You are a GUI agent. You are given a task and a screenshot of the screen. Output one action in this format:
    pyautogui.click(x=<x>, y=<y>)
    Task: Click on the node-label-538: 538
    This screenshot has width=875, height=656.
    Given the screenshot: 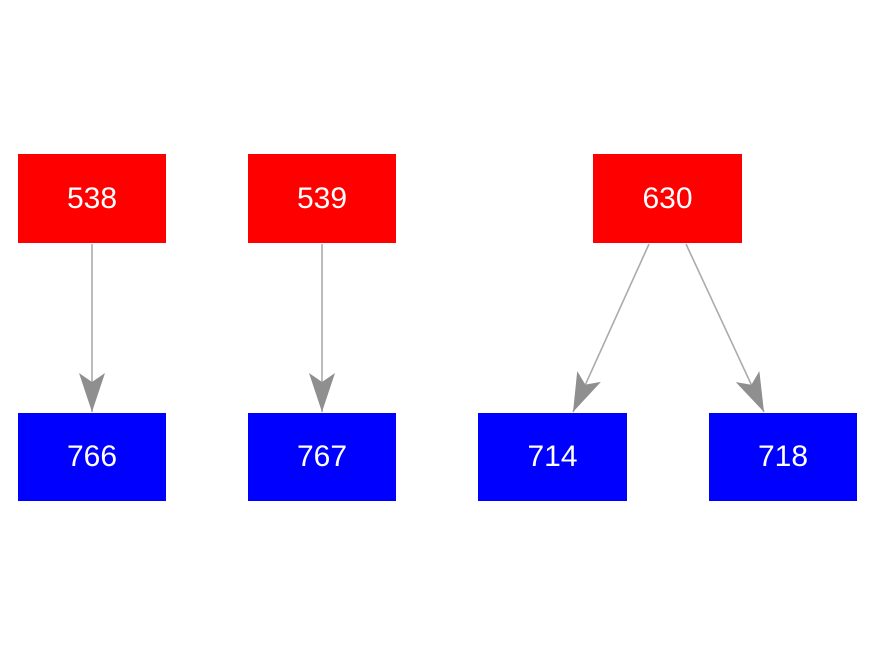 What is the action you would take?
    pyautogui.click(x=92, y=198)
    